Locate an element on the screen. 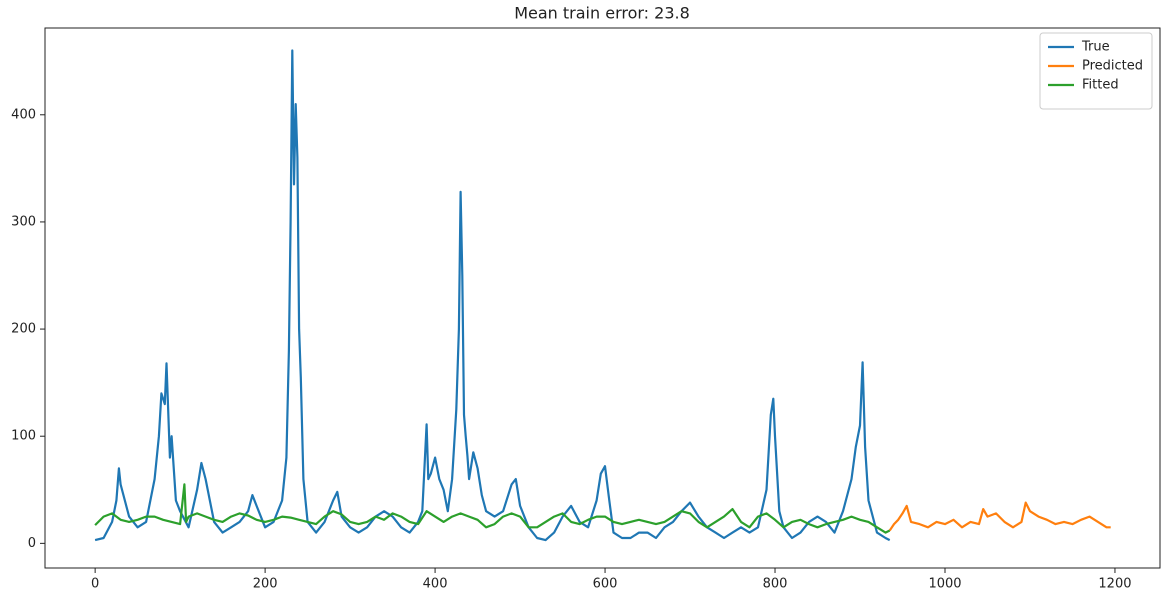 This screenshot has height=605, width=1171. legend-label: Fitted is located at coordinates (1100, 85).